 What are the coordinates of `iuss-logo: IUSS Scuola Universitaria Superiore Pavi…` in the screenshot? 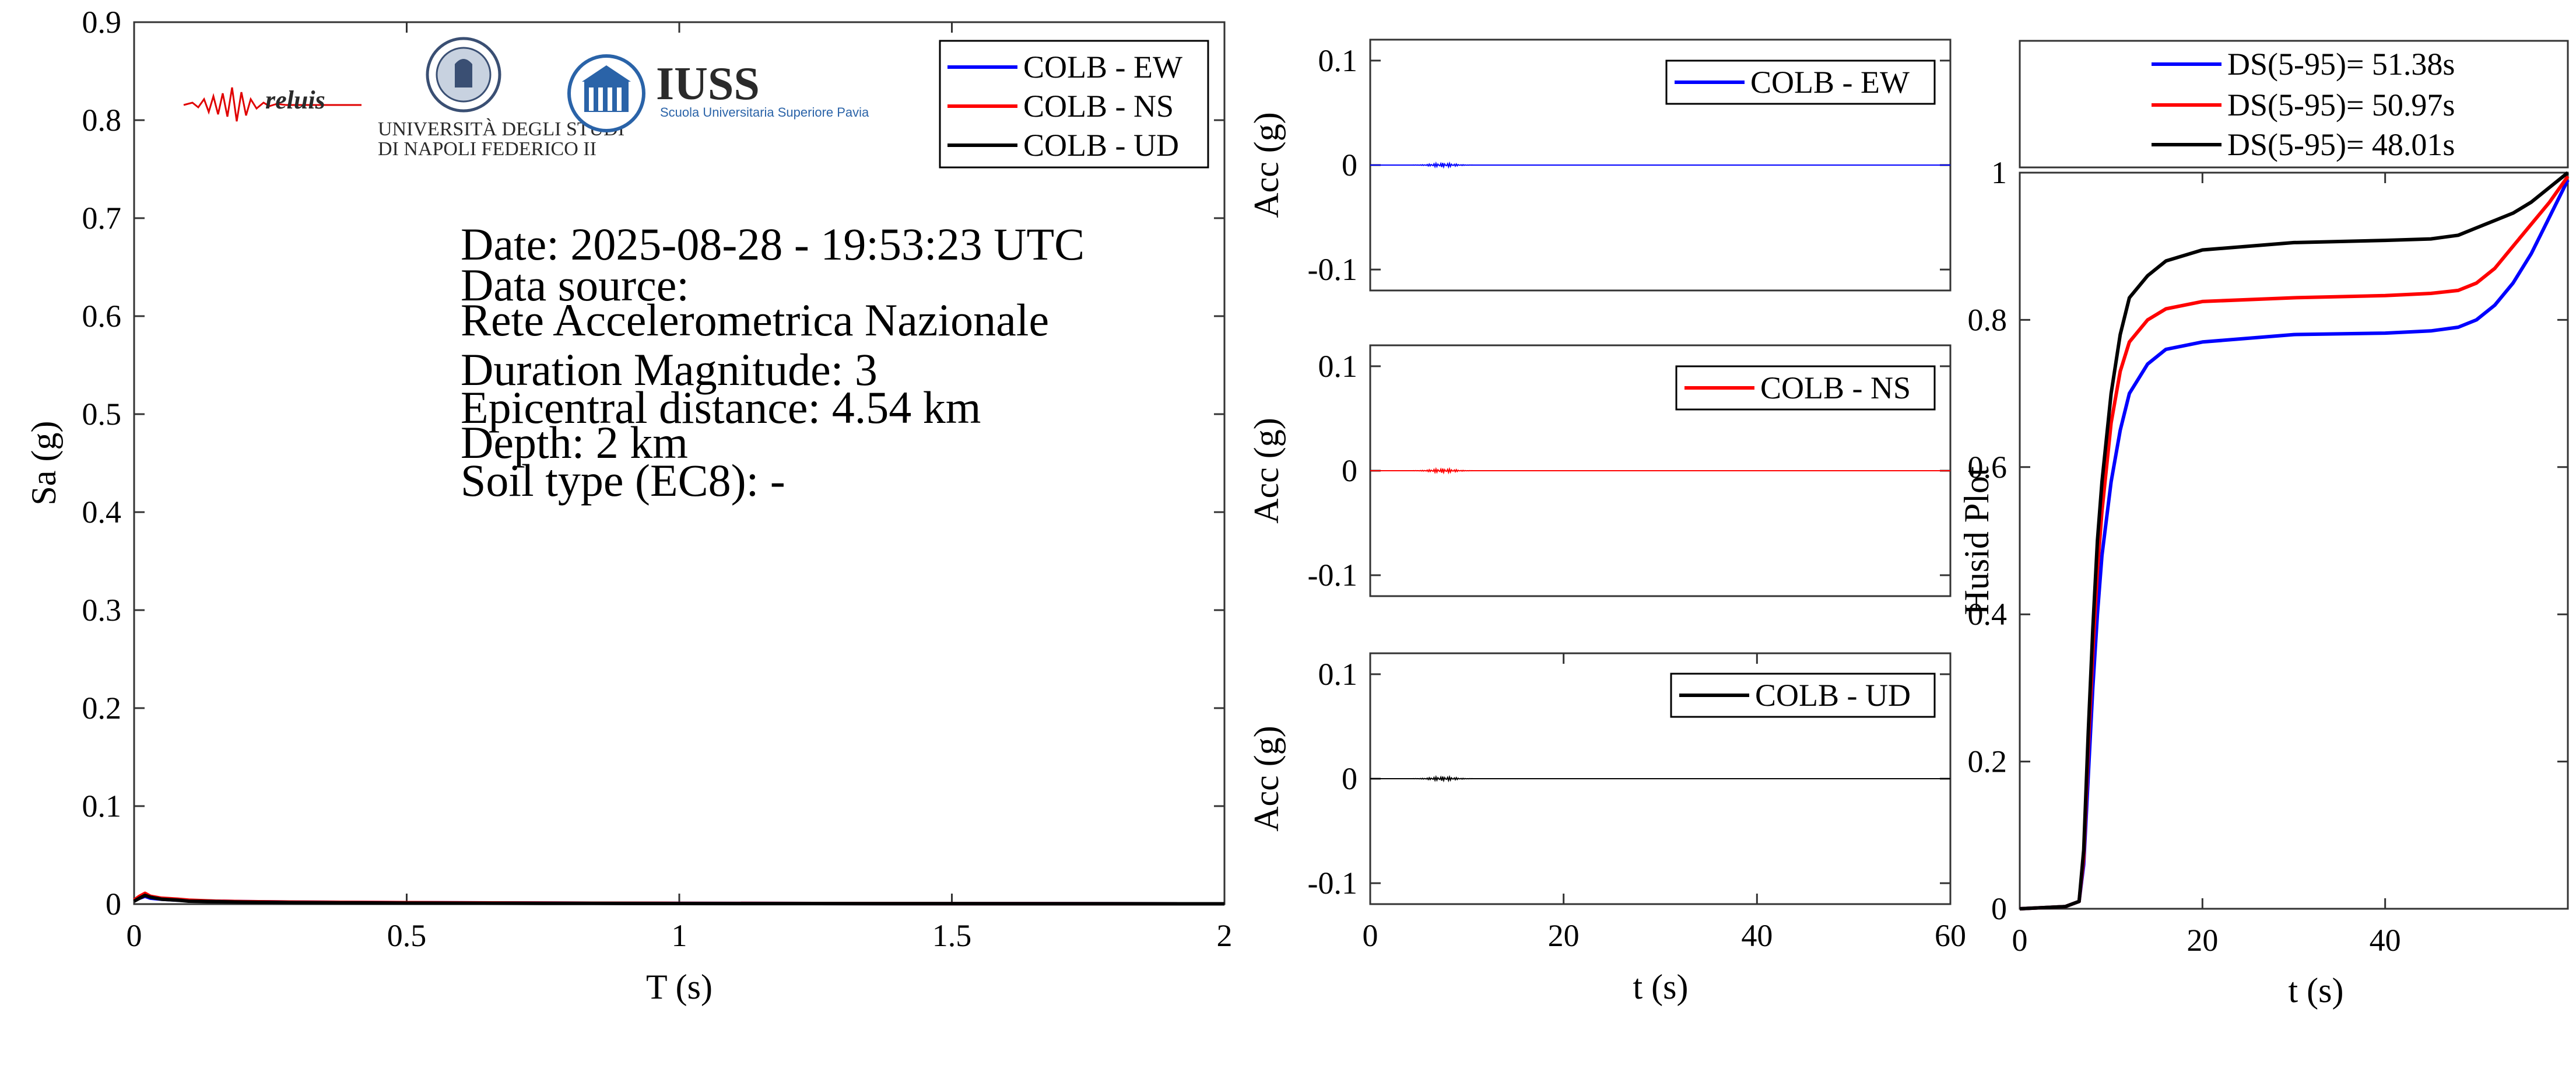 It's located at (718, 93).